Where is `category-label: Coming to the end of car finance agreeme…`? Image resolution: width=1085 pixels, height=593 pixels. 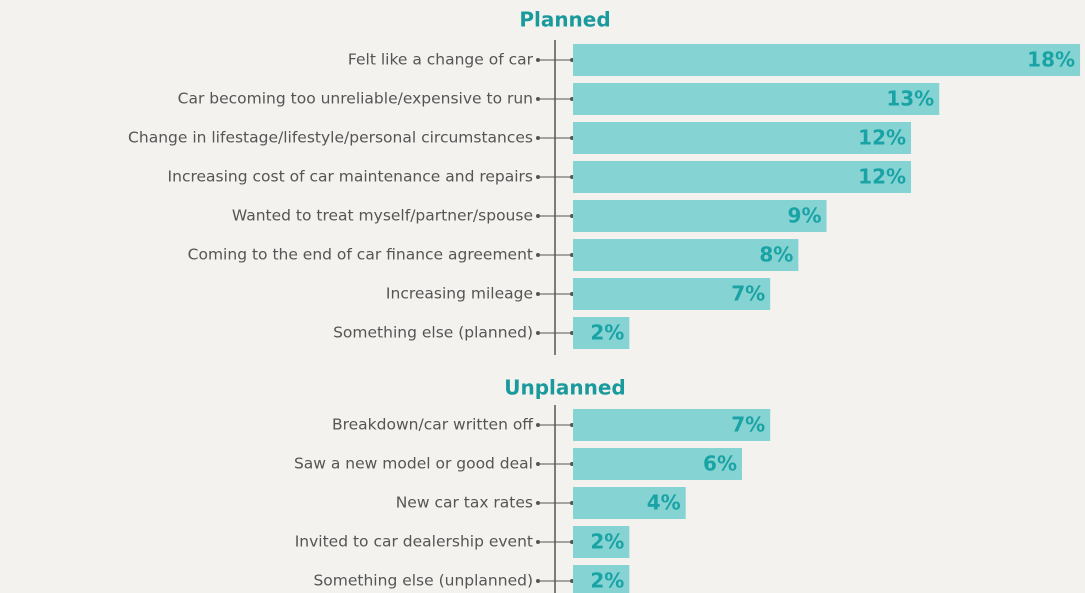 category-label: Coming to the end of car finance agreeme… is located at coordinates (360, 255).